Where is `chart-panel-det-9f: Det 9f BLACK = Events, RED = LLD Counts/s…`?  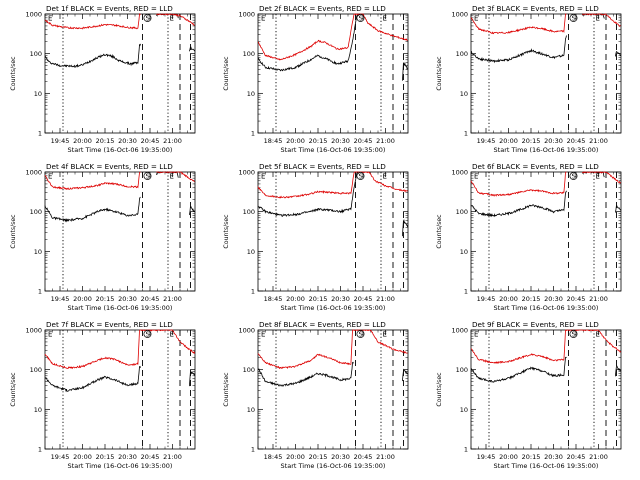 chart-panel-det-9f: Det 9f BLACK = Events, RED = LLD Counts/s… is located at coordinates (529, 395).